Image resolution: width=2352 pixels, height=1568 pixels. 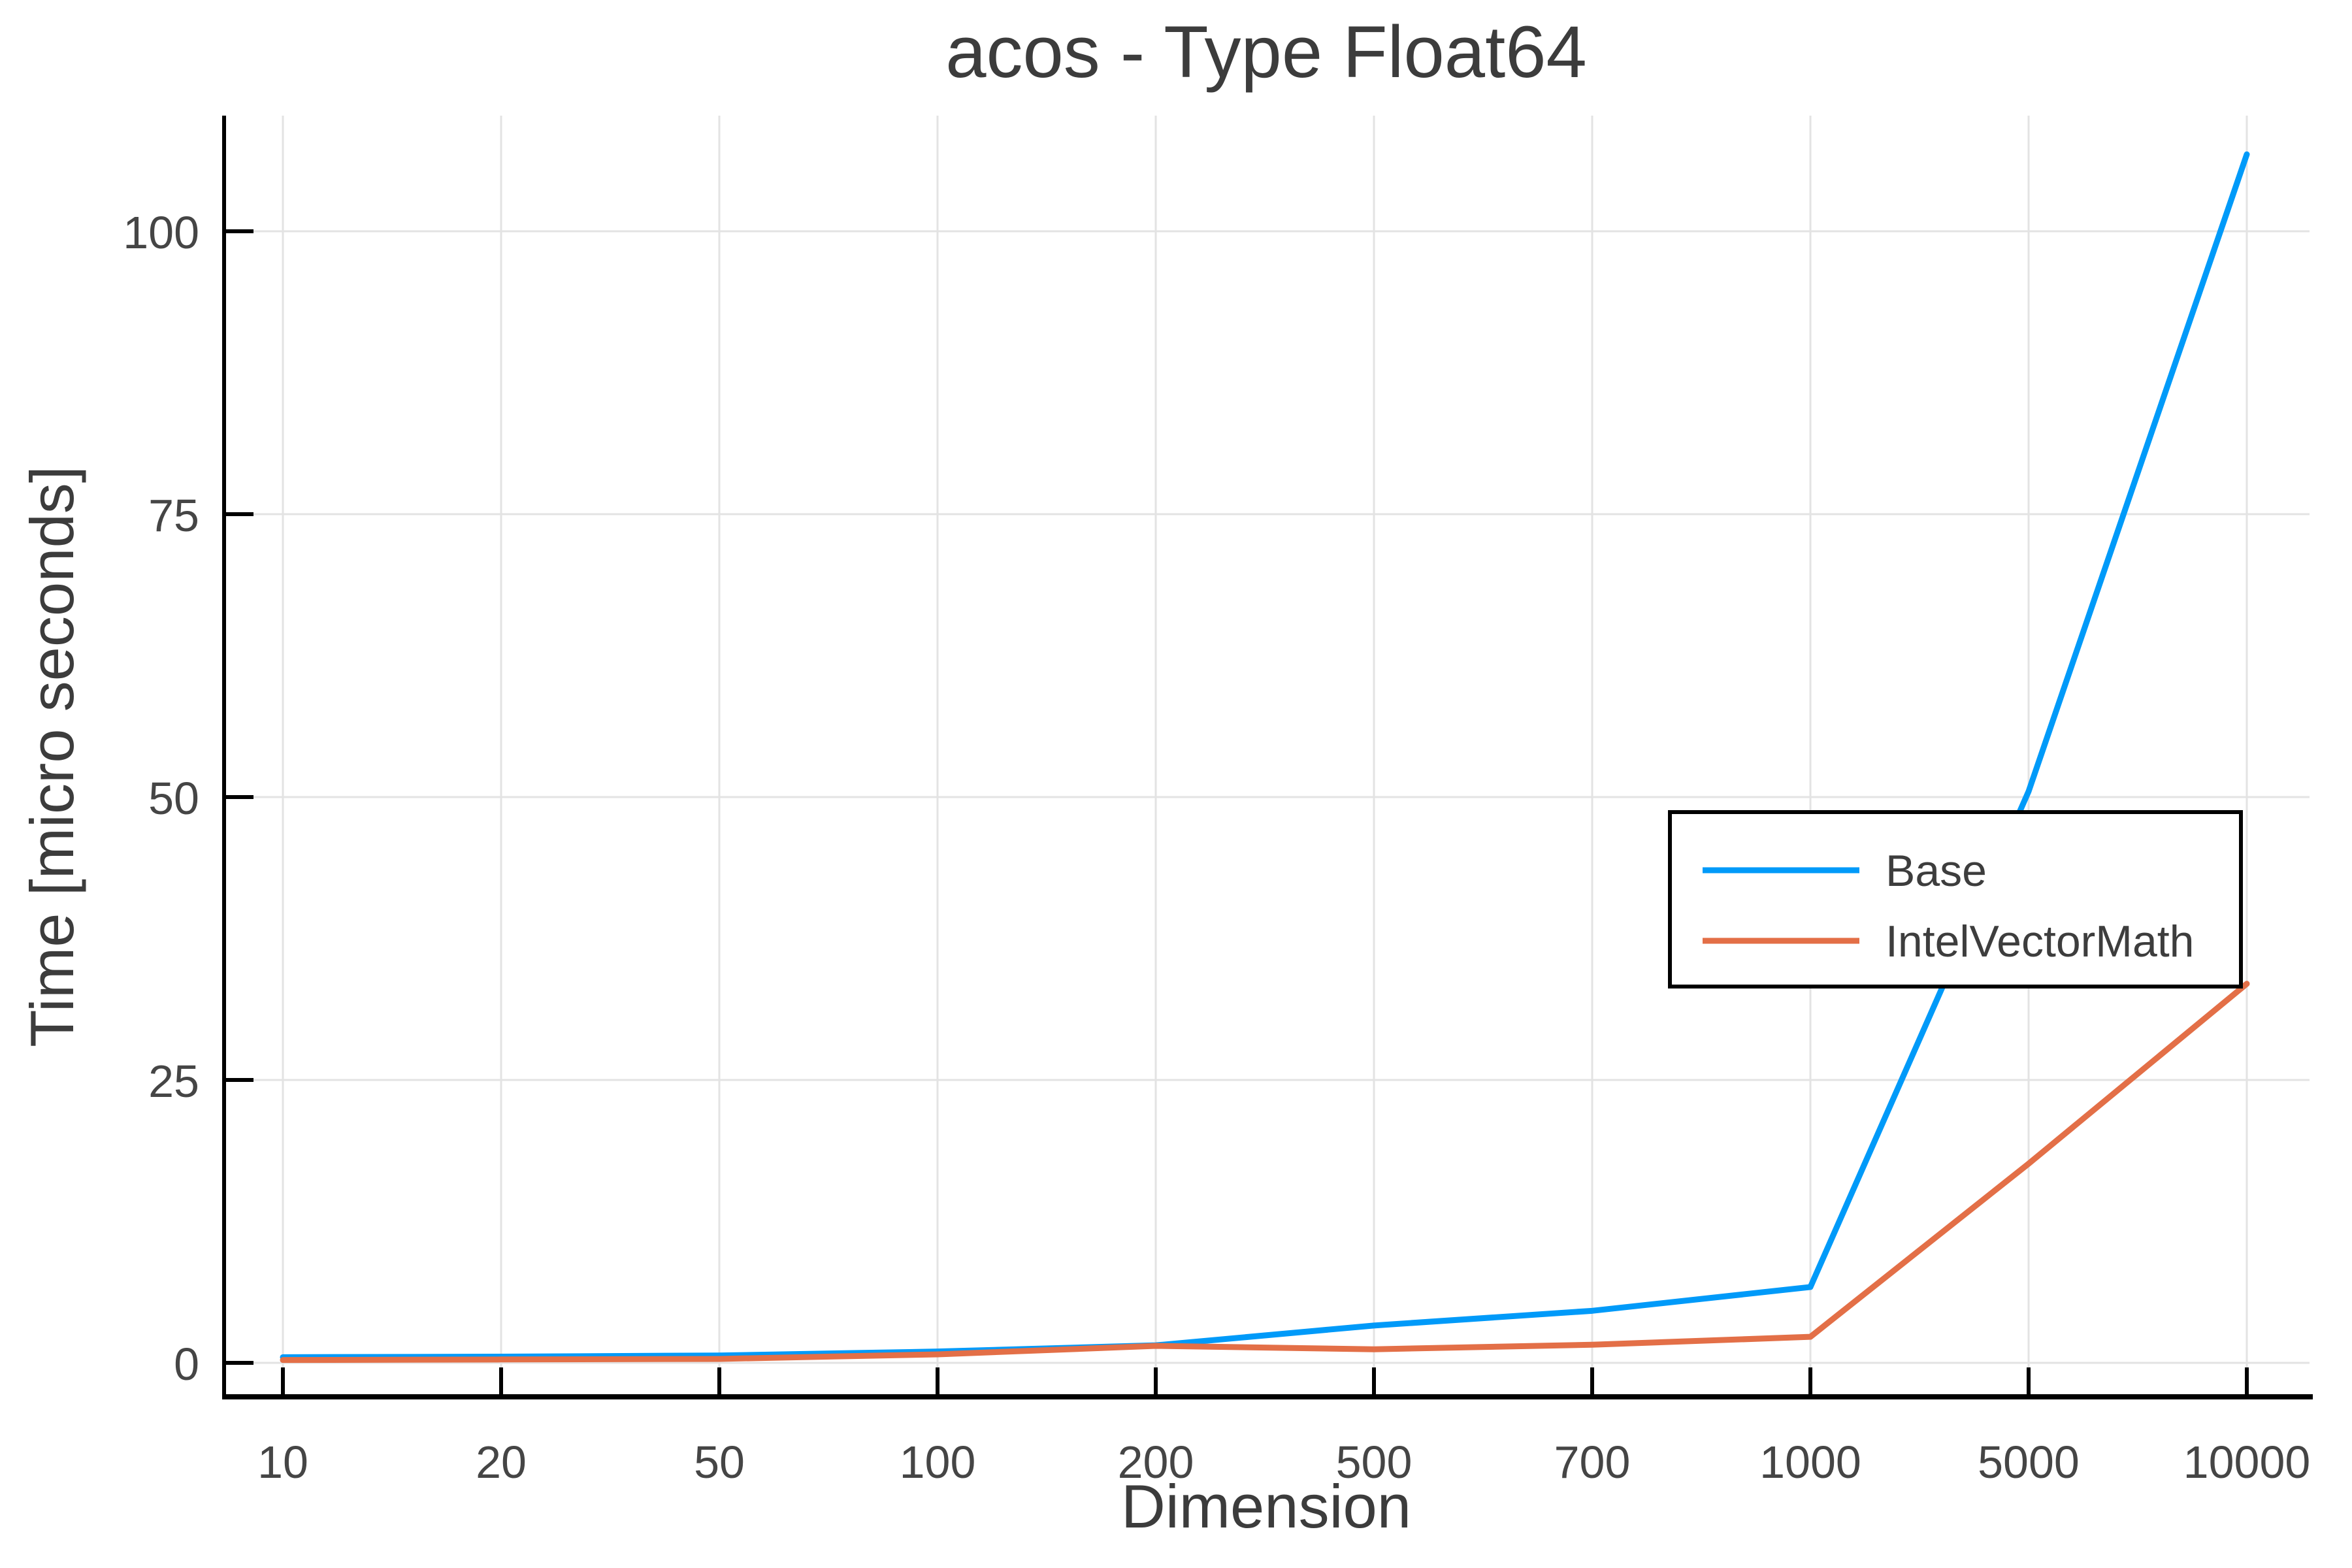 I want to click on chart-title: acos - Type Float64, so click(x=1266, y=52).